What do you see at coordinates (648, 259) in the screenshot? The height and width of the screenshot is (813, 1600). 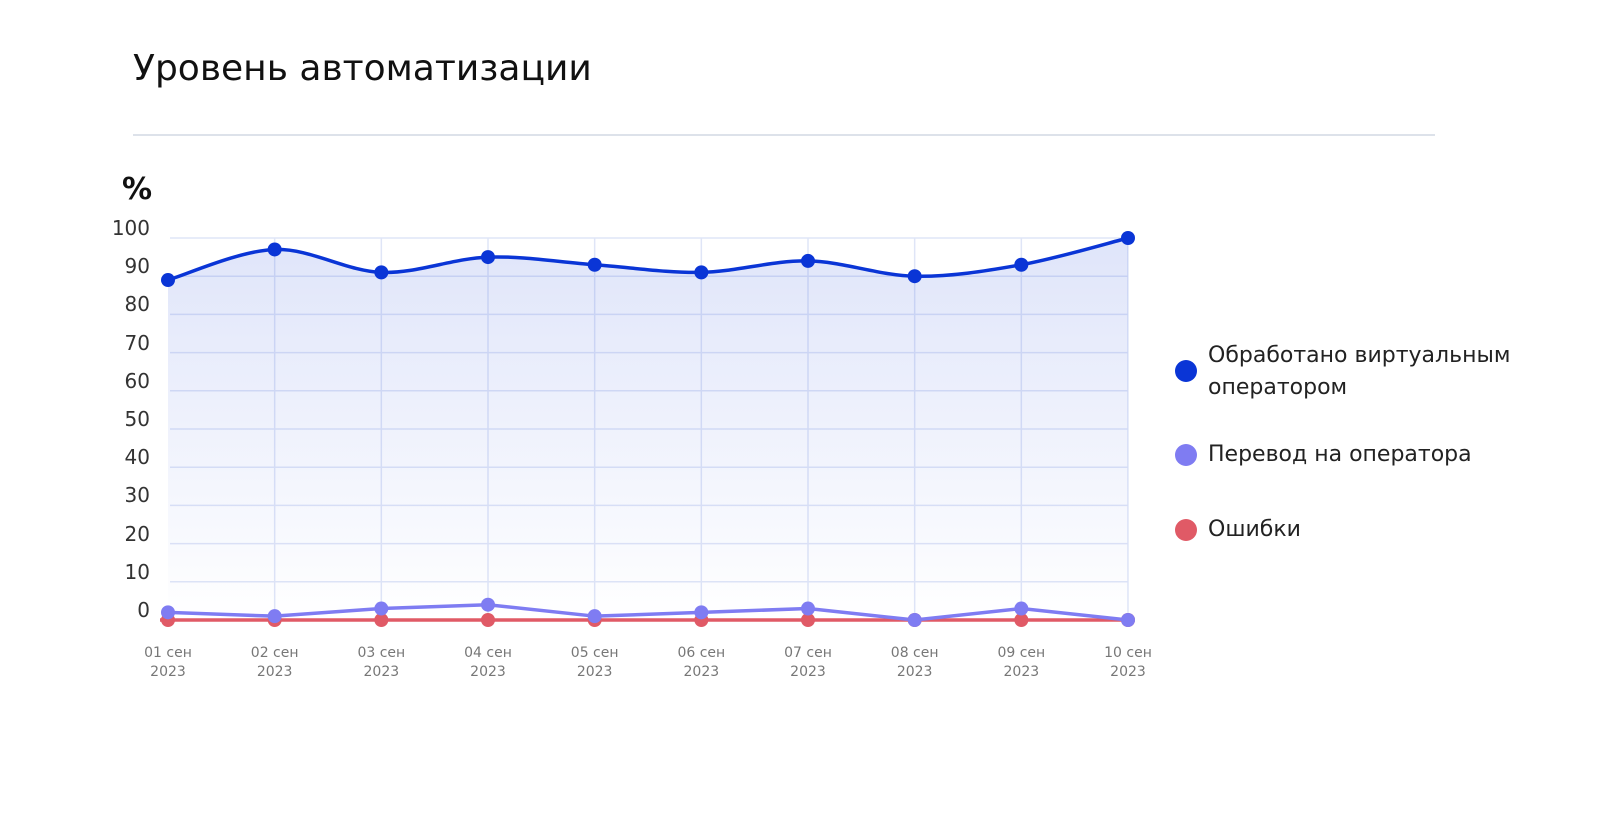 I see `series-line` at bounding box center [648, 259].